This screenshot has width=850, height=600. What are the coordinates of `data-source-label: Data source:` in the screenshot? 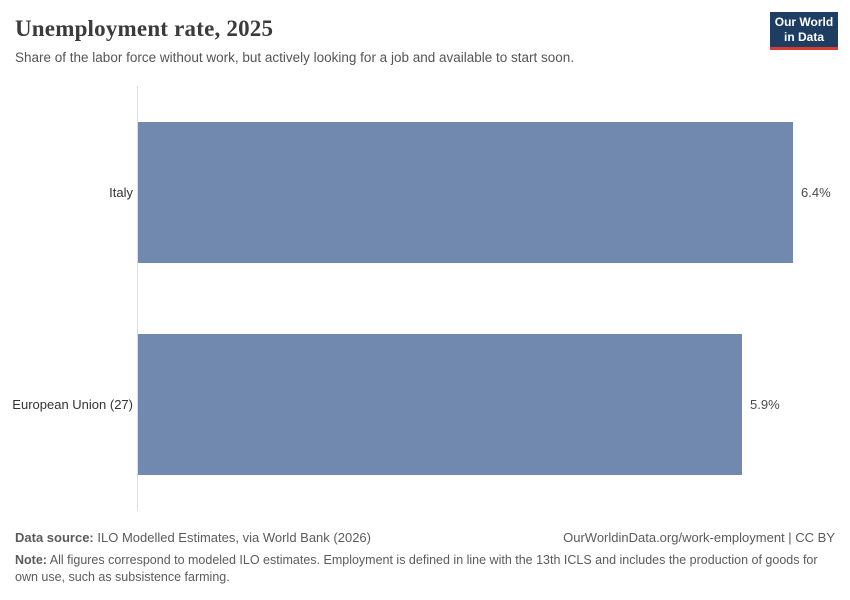 It's located at (54, 537).